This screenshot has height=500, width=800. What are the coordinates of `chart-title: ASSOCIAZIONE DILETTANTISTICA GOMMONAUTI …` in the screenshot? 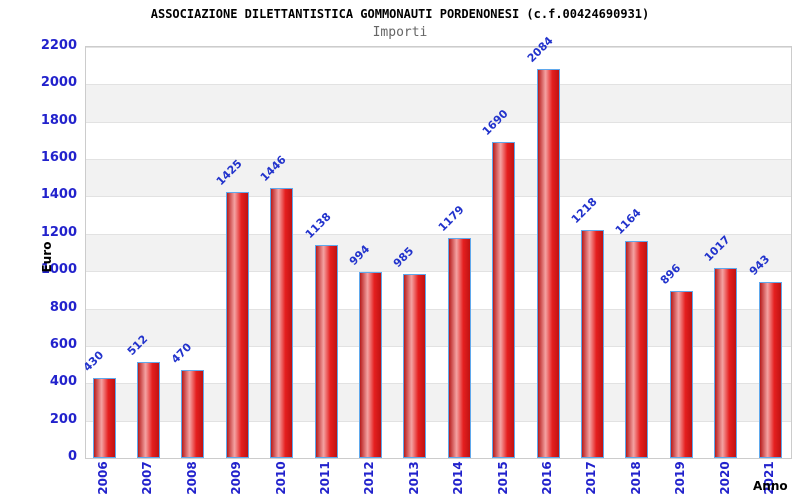 It's located at (400, 14).